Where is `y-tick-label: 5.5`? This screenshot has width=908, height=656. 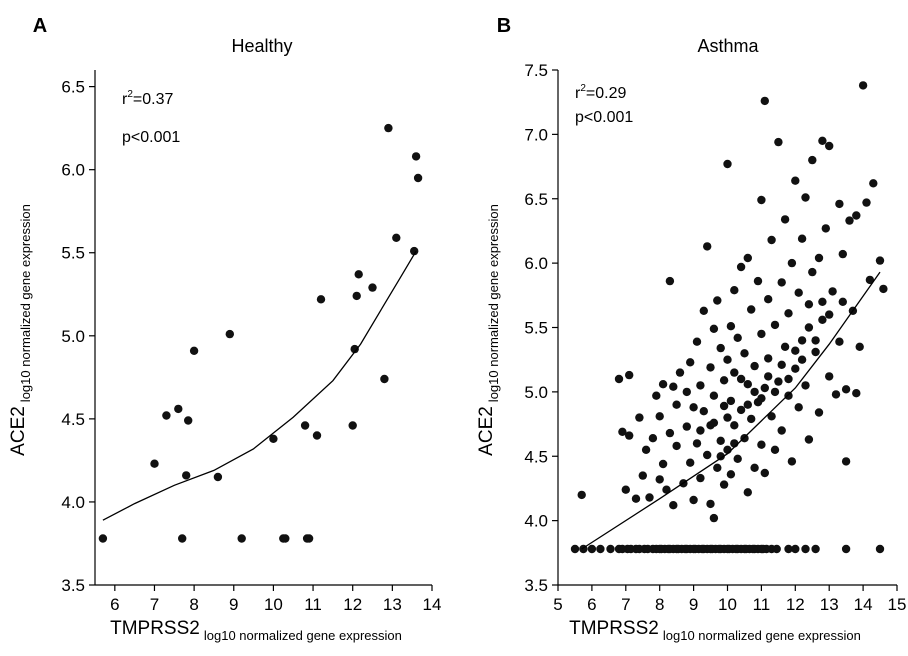 y-tick-label: 5.5 is located at coordinates (536, 328).